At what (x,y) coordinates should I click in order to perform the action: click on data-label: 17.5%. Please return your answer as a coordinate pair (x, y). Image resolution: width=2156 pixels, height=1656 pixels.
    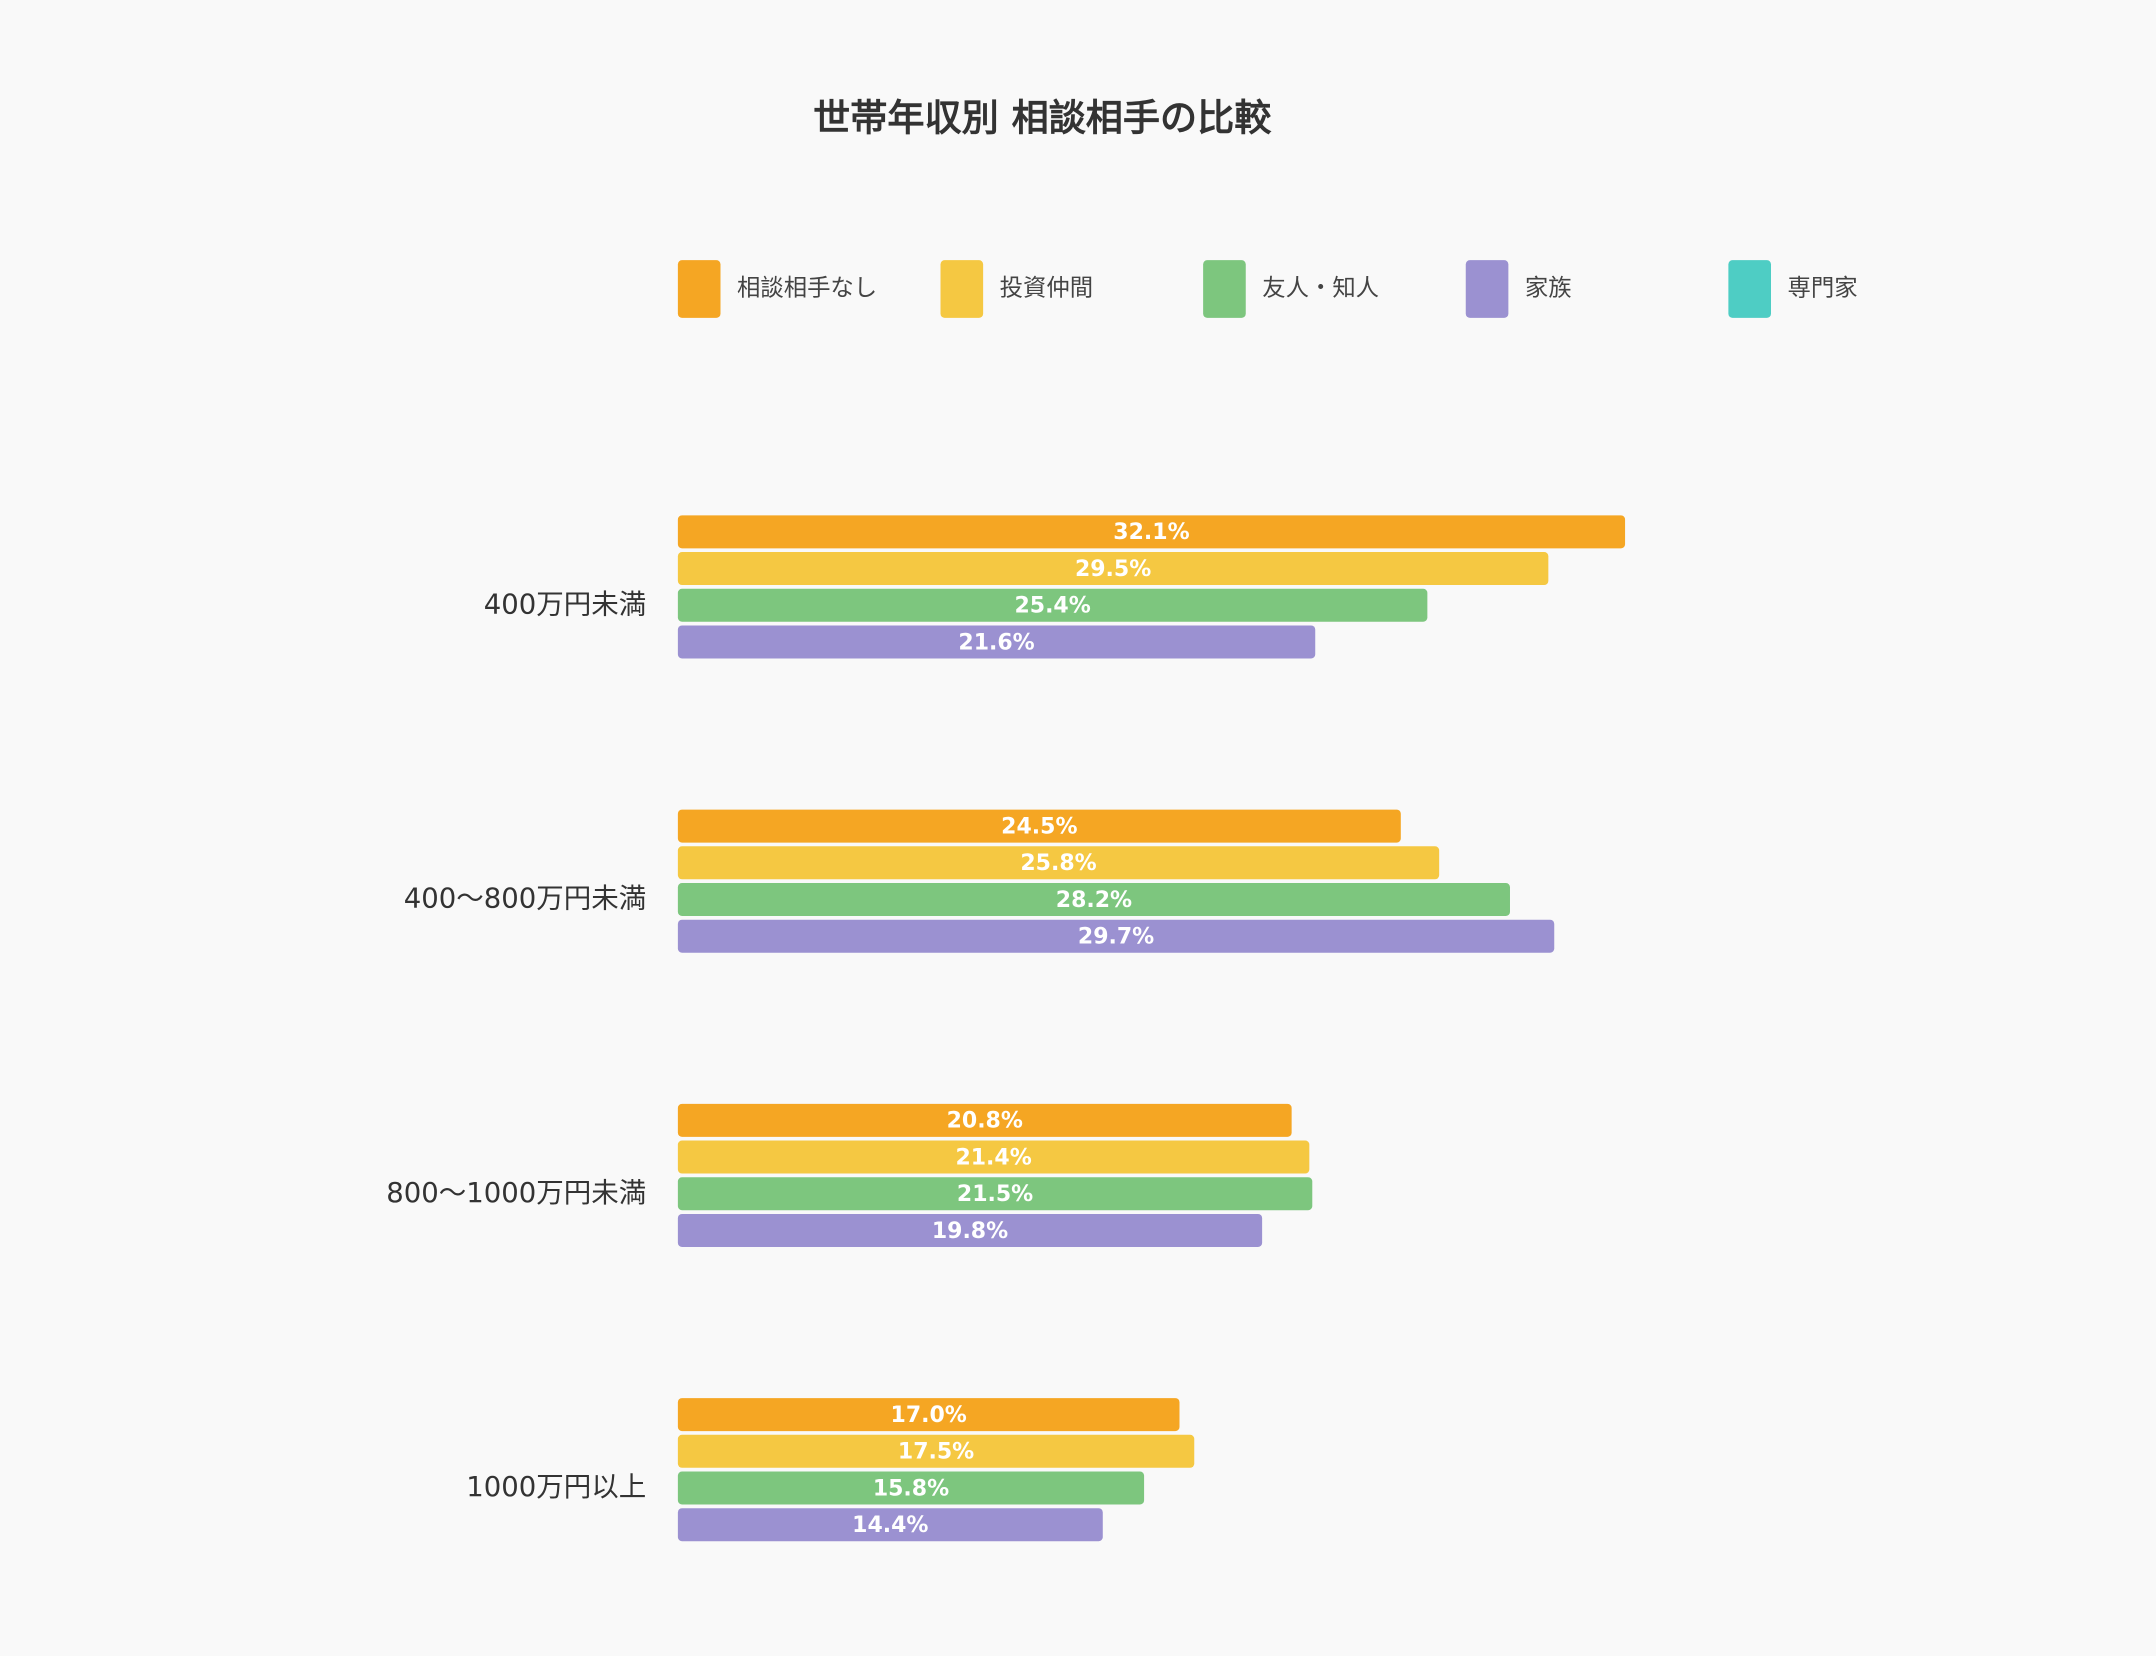
    Looking at the image, I should click on (936, 1452).